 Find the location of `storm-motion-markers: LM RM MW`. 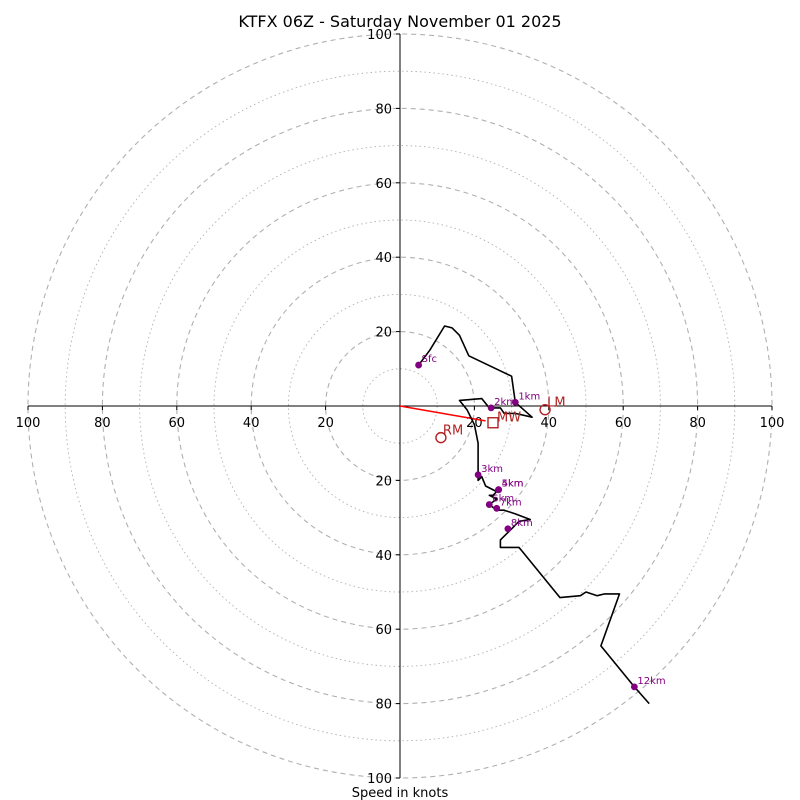

storm-motion-markers: LM RM MW is located at coordinates (500, 420).